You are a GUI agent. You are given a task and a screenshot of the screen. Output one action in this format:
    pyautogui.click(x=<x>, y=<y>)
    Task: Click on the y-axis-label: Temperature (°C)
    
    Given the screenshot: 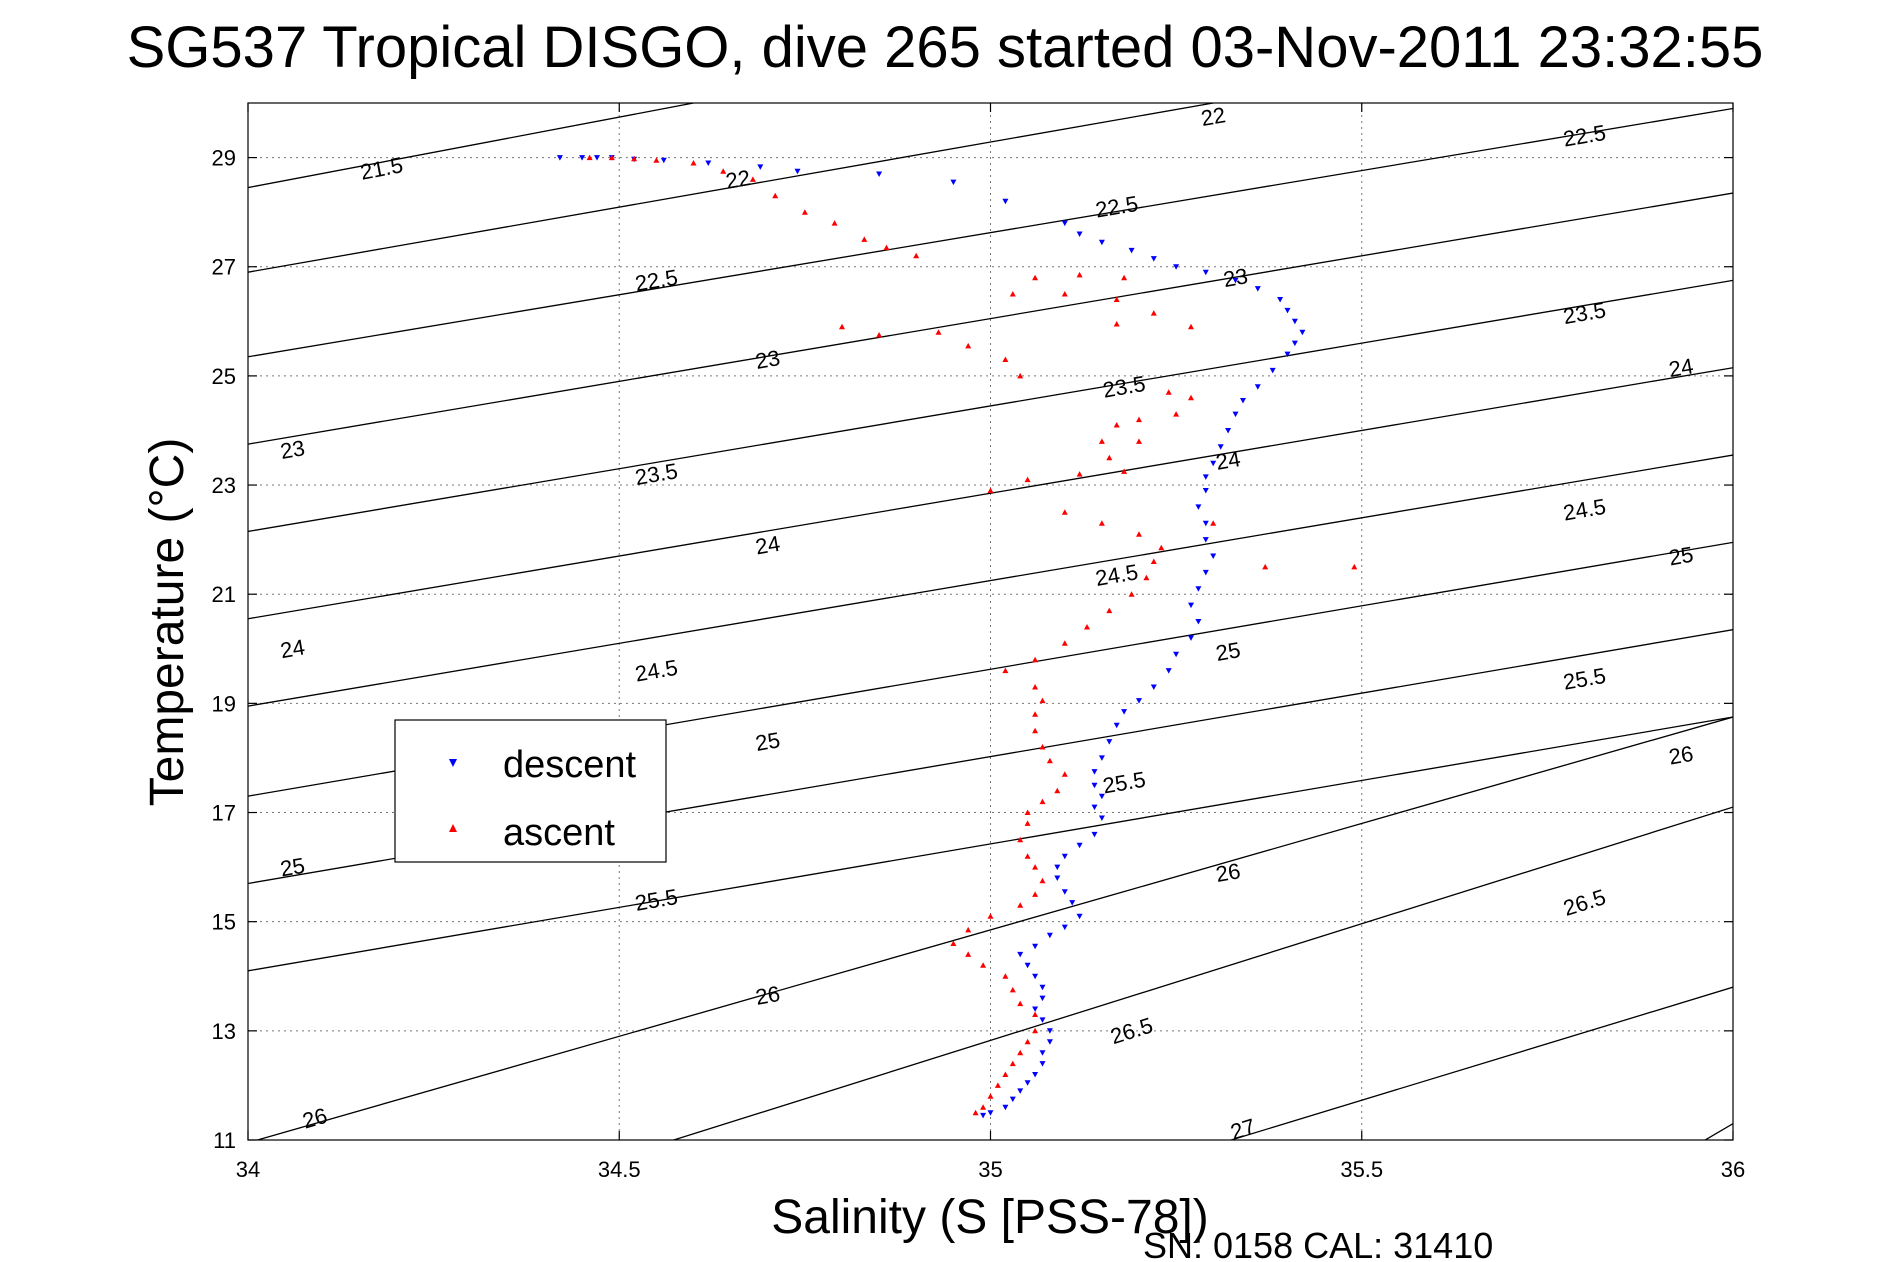 What is the action you would take?
    pyautogui.click(x=167, y=622)
    